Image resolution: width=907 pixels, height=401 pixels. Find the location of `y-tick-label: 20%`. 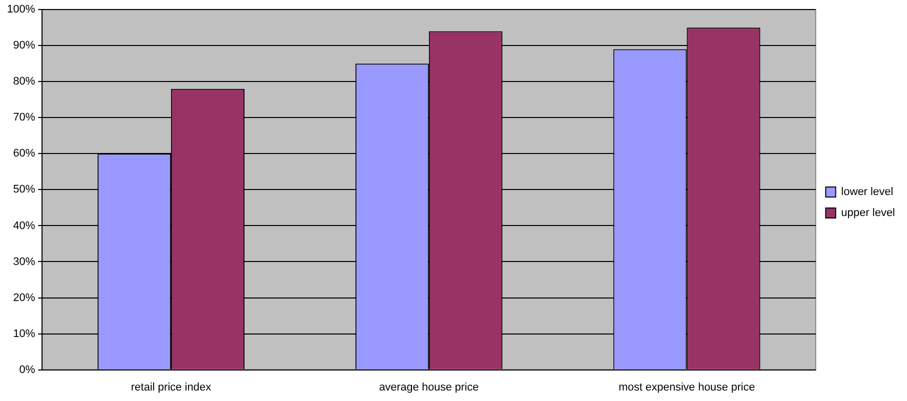

y-tick-label: 20% is located at coordinates (24, 298).